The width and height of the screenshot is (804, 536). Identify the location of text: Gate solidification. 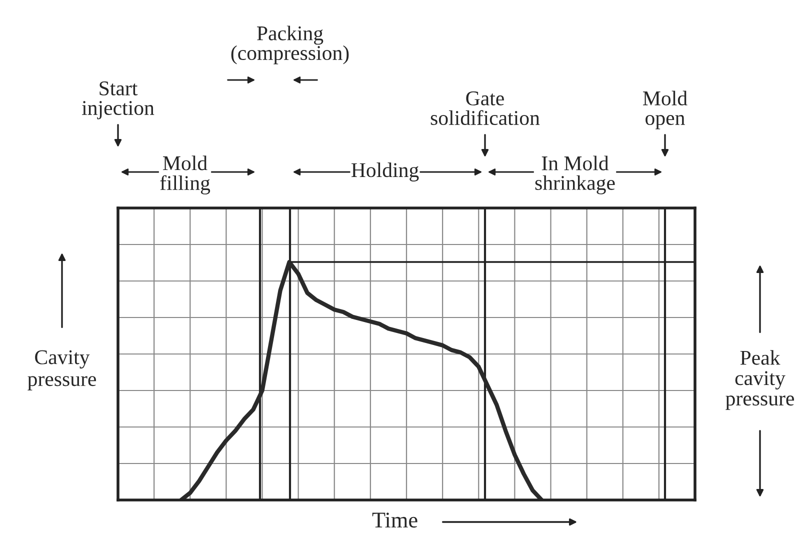
(485, 108).